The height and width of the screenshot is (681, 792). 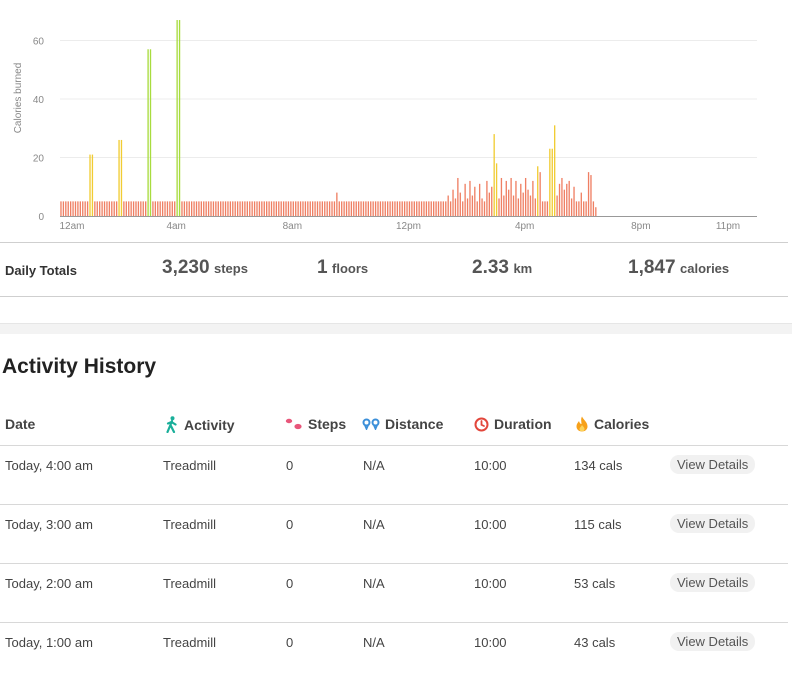 I want to click on x-tick-label: 8am, so click(x=292, y=226).